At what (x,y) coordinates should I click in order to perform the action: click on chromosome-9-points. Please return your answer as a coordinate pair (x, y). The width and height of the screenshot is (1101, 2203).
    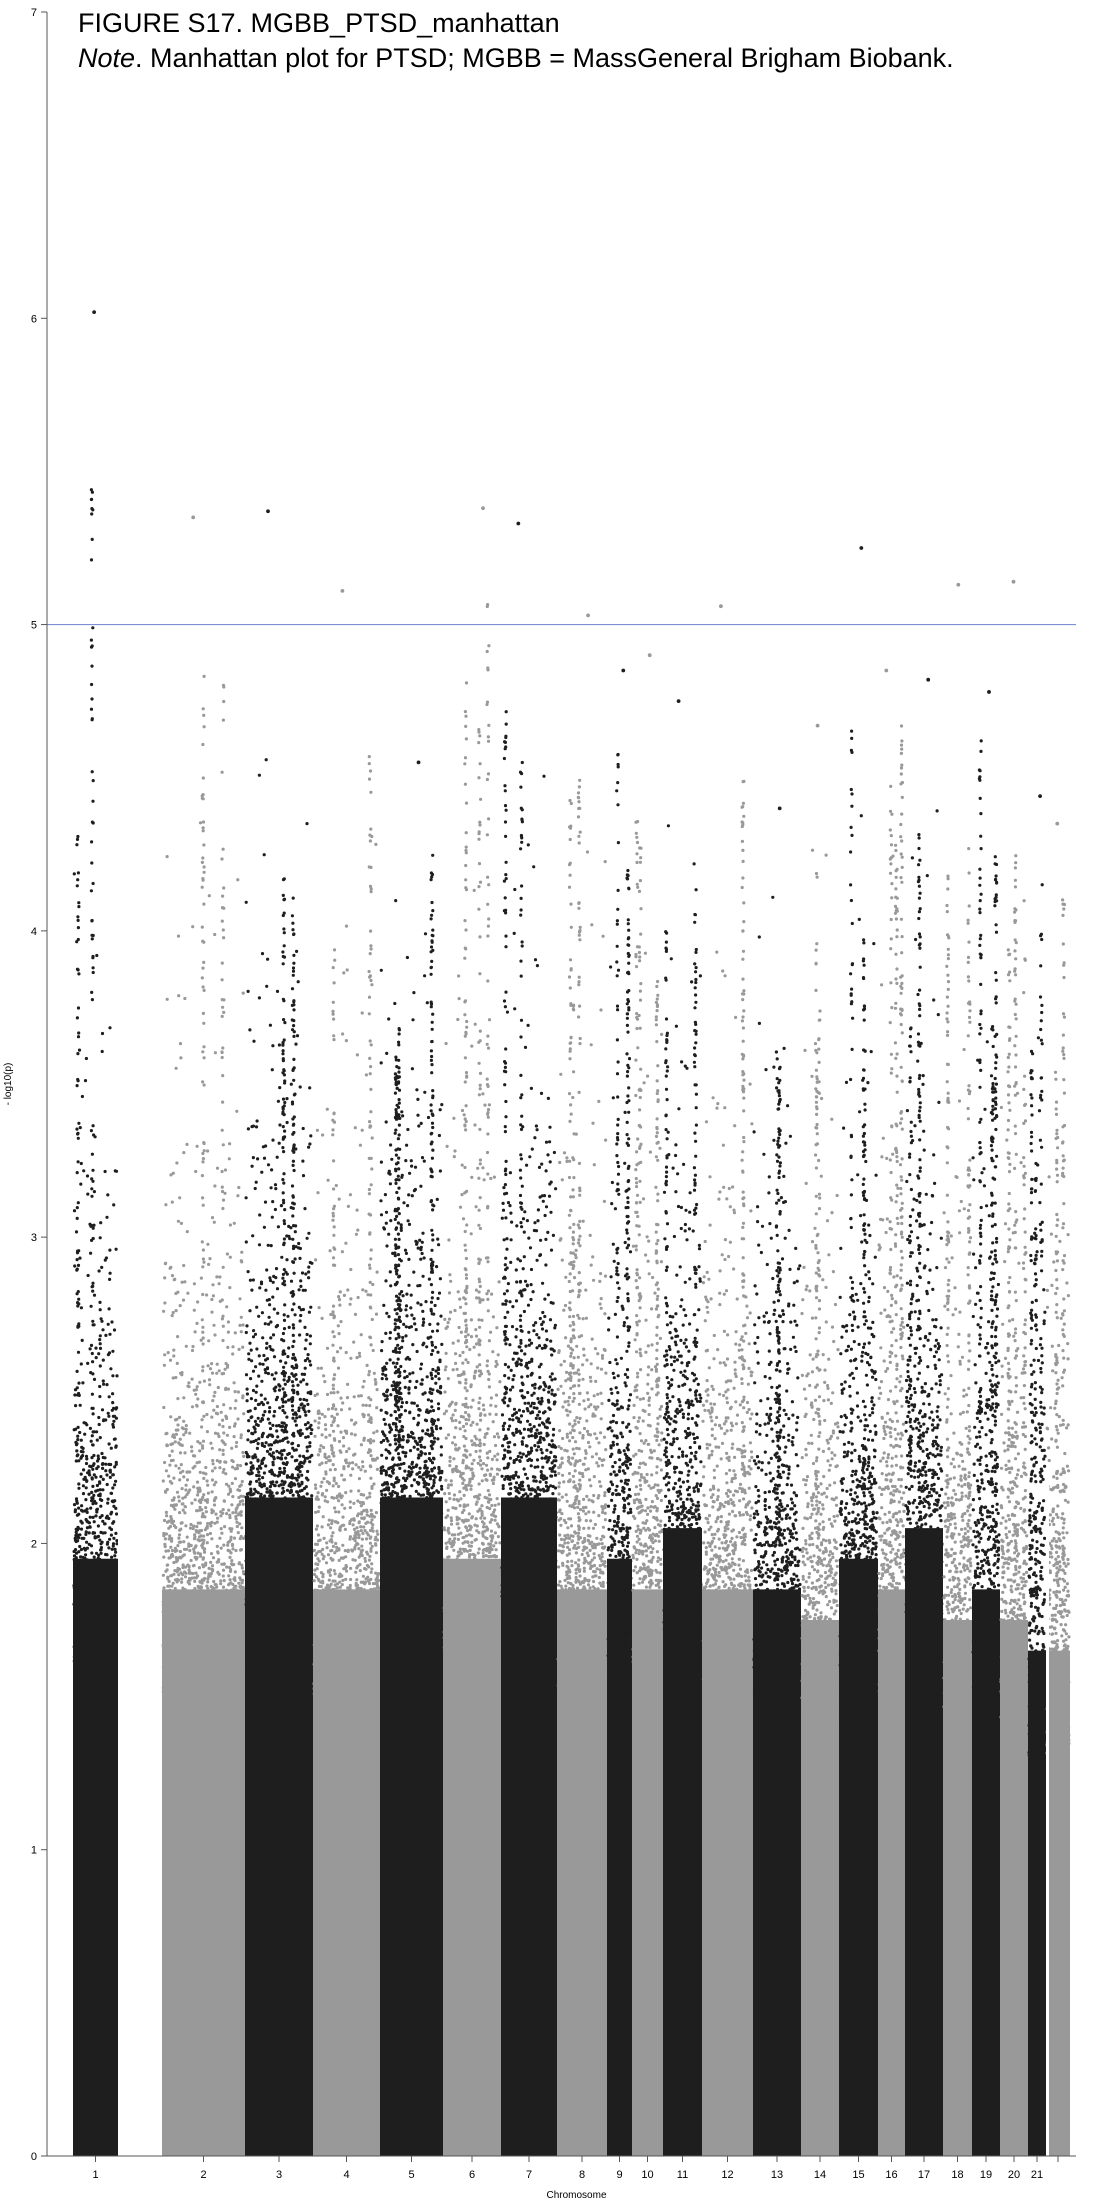
    Looking at the image, I should click on (619, 1412).